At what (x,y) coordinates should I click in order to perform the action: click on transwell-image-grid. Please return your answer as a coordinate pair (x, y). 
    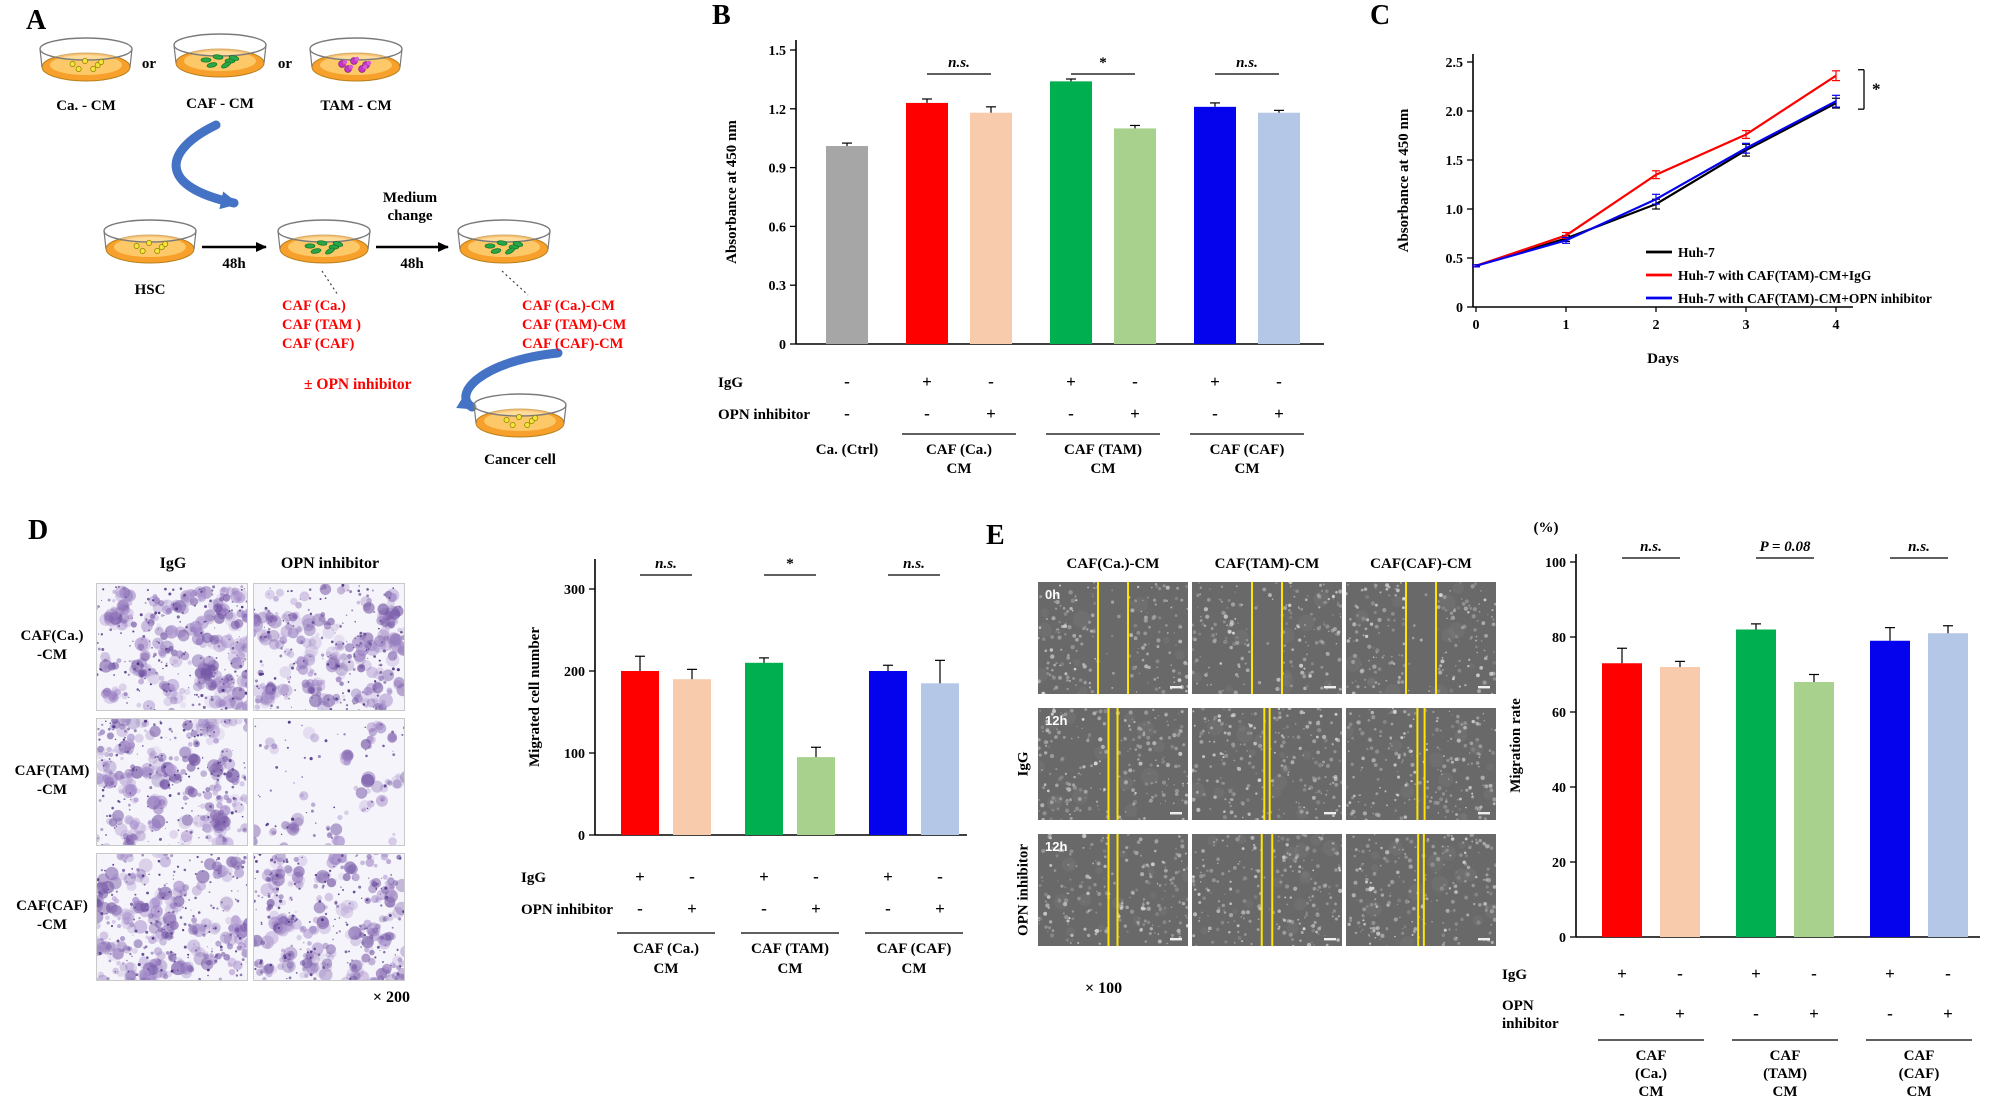
    Looking at the image, I should click on (256, 783).